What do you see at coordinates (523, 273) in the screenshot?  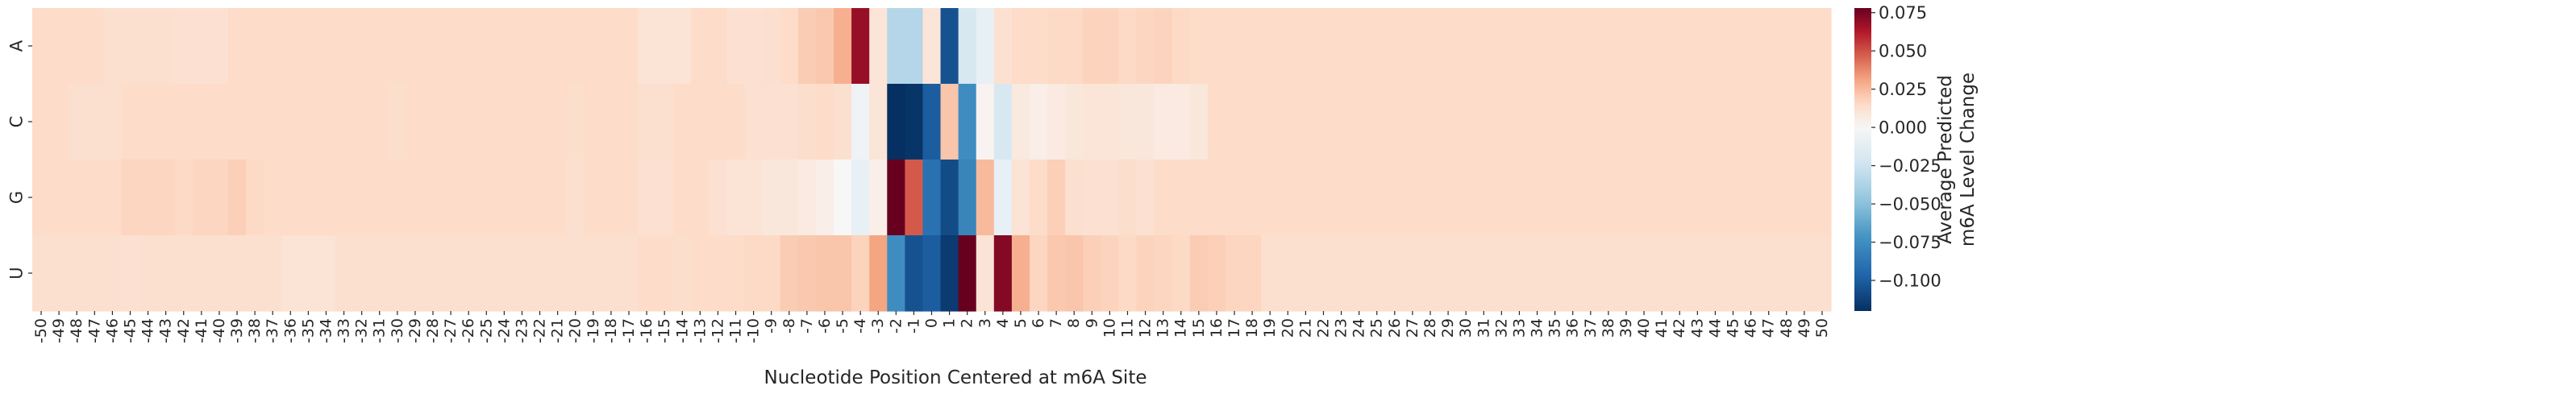 I see `heatmap-cell-U--23` at bounding box center [523, 273].